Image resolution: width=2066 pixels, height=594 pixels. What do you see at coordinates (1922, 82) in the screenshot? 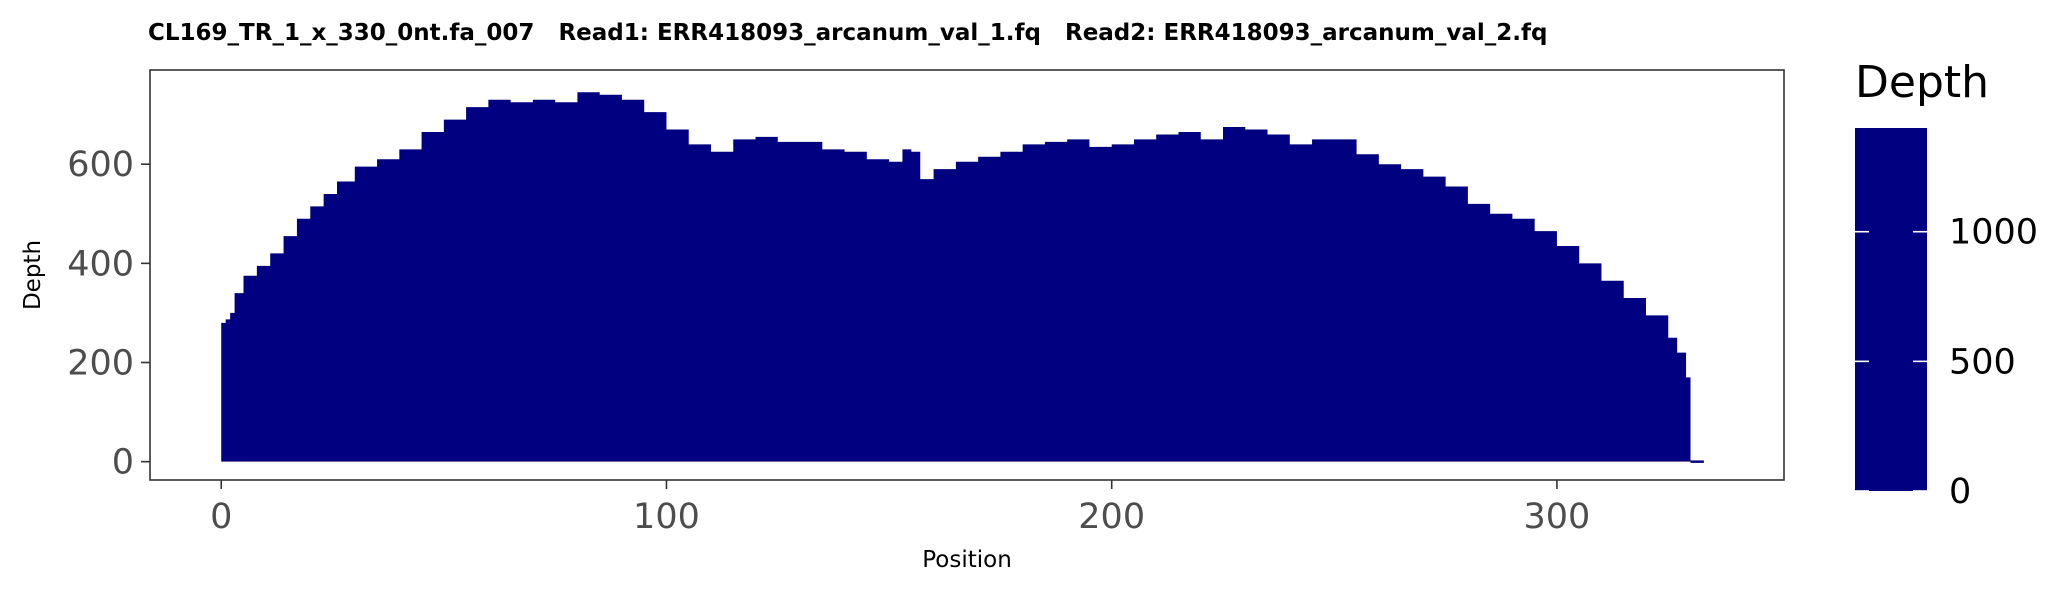
I see `legend-title: Depth` at bounding box center [1922, 82].